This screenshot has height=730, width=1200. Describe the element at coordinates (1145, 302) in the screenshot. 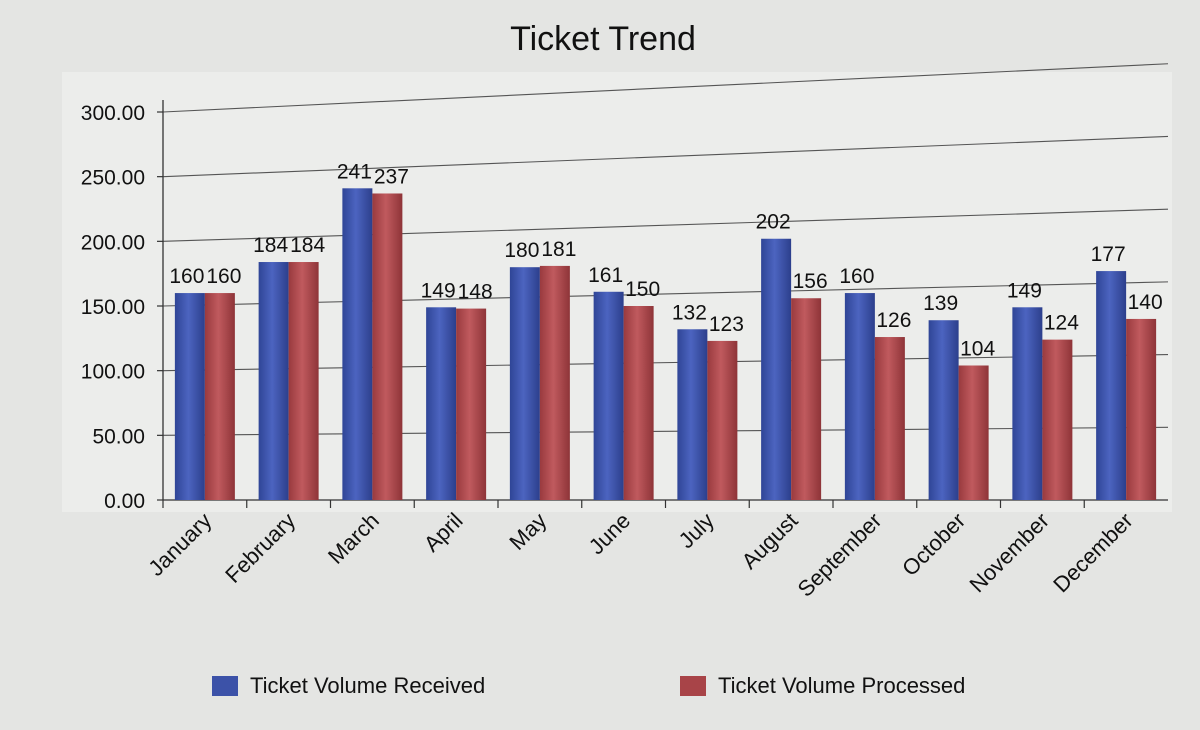

I see `data-label-processed-december: 140` at that location.